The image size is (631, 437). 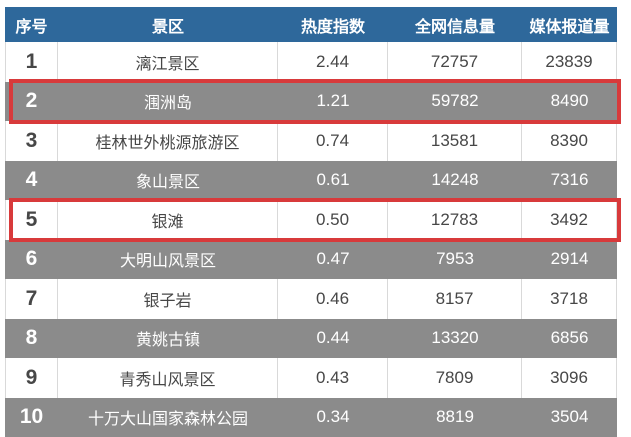 What do you see at coordinates (569, 220) in the screenshot?
I see `media-reports-cell: 3492` at bounding box center [569, 220].